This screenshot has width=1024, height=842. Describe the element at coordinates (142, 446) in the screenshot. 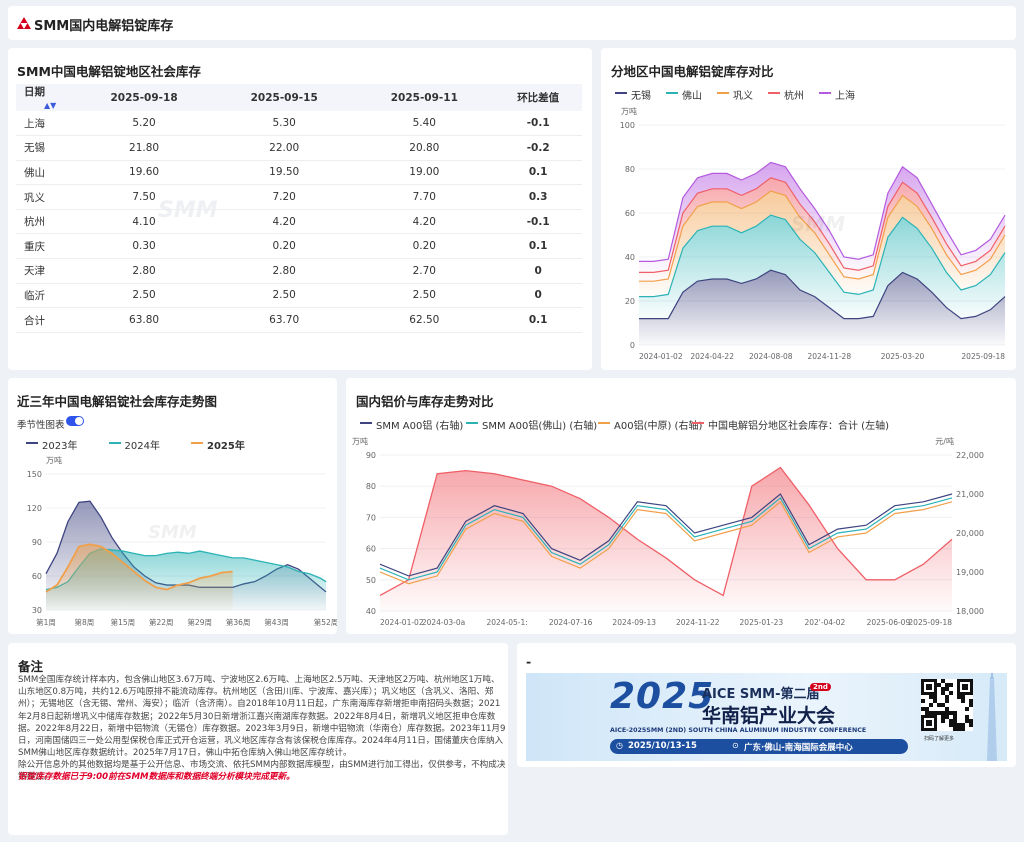

I see `legend-item: 2024年` at that location.